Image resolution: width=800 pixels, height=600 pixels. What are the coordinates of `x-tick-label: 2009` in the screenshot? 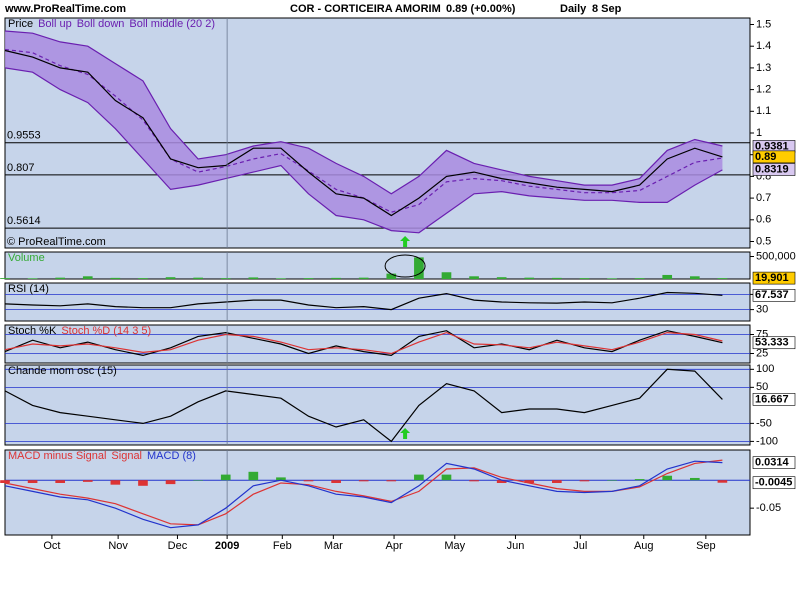 It's located at (227, 546).